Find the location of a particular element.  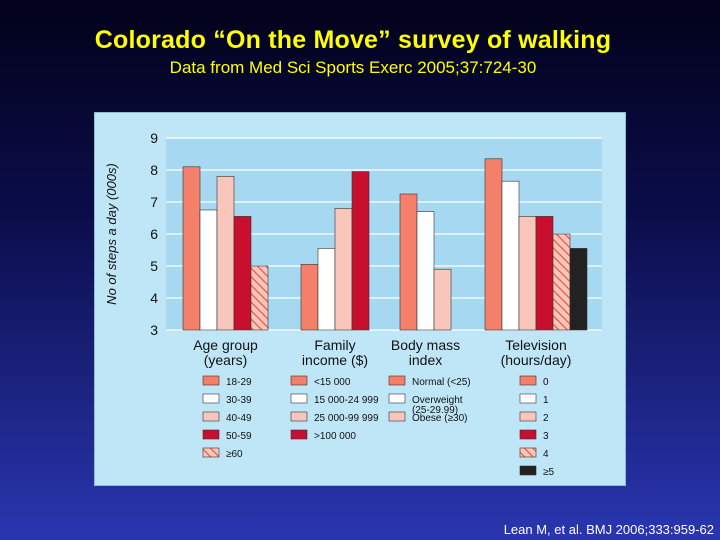

legend-label: 15 000-24 999 is located at coordinates (346, 400).